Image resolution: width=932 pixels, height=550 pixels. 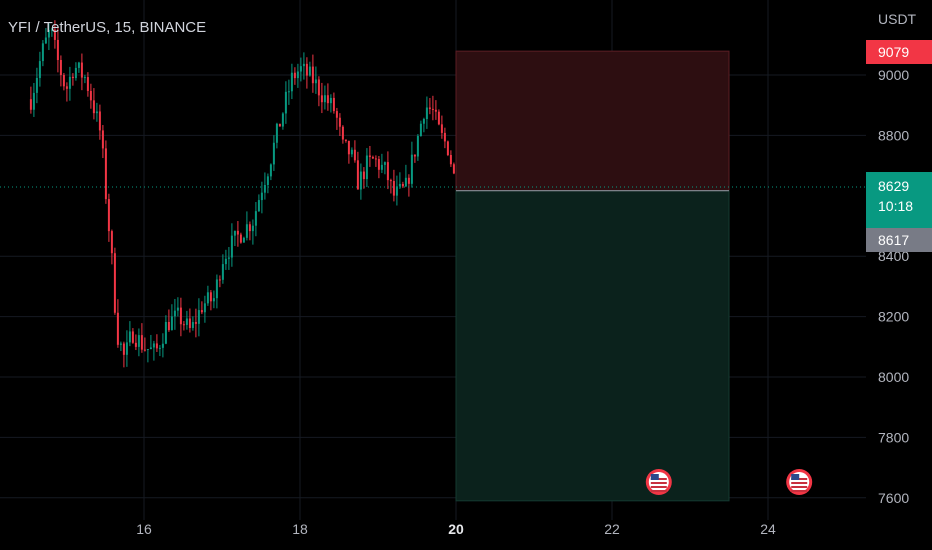 I want to click on entry-price-tag: 8617, so click(x=899, y=240).